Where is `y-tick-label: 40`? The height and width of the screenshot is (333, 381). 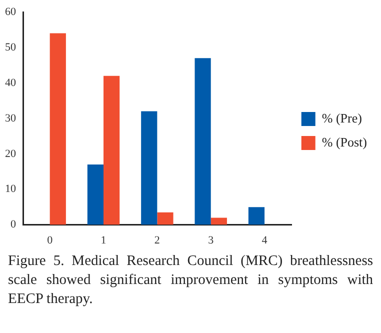
y-tick-label: 40 is located at coordinates (10, 82).